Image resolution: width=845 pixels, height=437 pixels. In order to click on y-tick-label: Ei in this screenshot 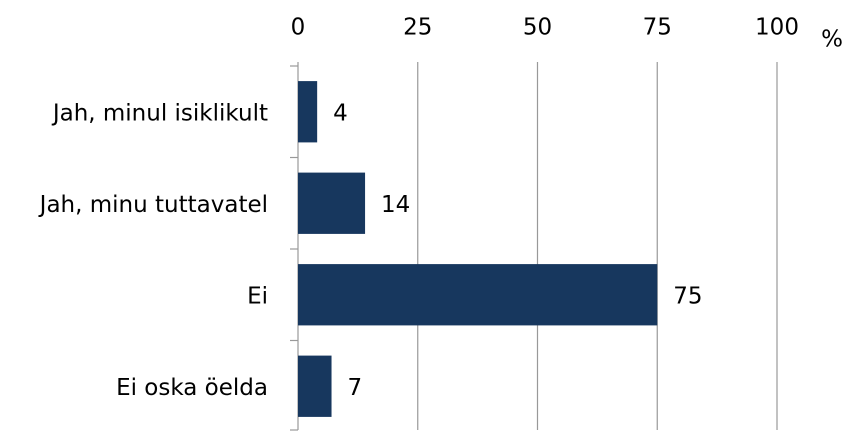, I will do `click(257, 296)`.